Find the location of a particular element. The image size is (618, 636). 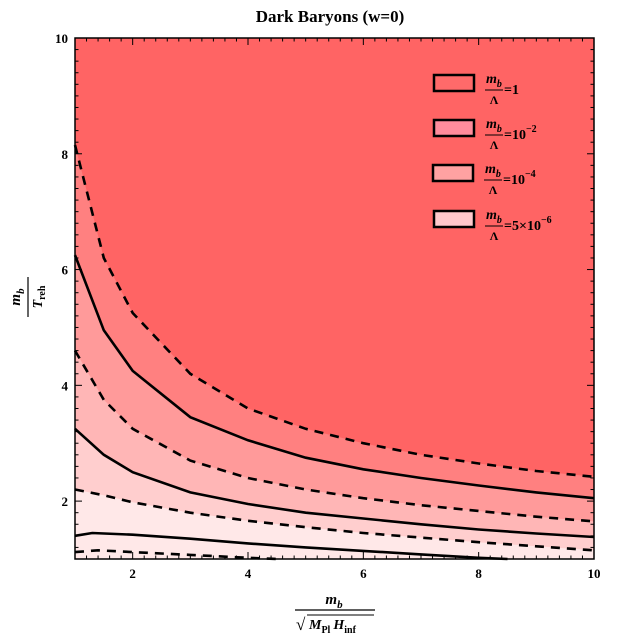

boundary-curve-4-solid is located at coordinates (334, 483).